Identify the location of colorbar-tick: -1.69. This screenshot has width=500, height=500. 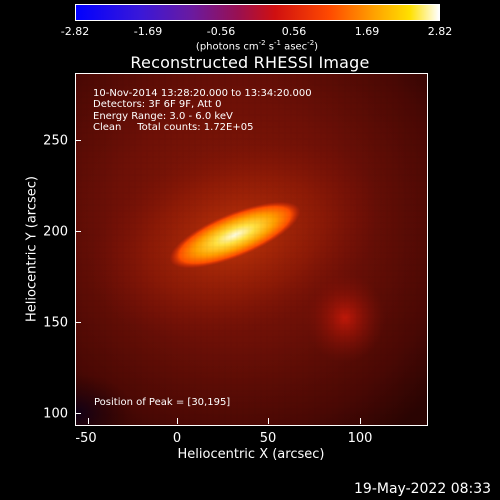
(148, 31).